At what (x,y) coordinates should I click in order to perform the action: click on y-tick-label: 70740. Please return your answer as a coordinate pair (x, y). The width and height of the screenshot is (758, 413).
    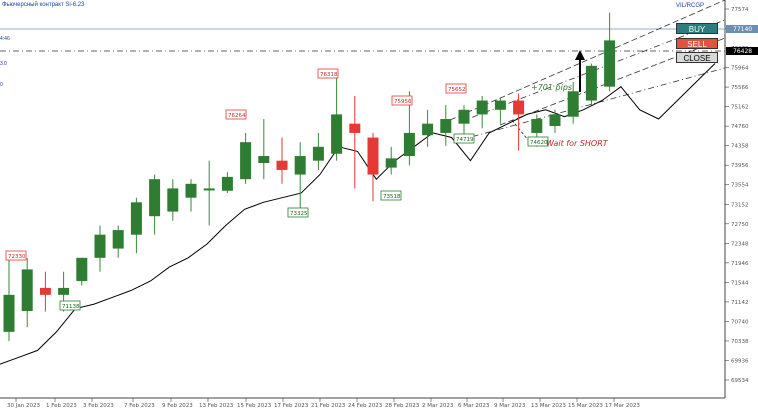
    Looking at the image, I should click on (740, 322).